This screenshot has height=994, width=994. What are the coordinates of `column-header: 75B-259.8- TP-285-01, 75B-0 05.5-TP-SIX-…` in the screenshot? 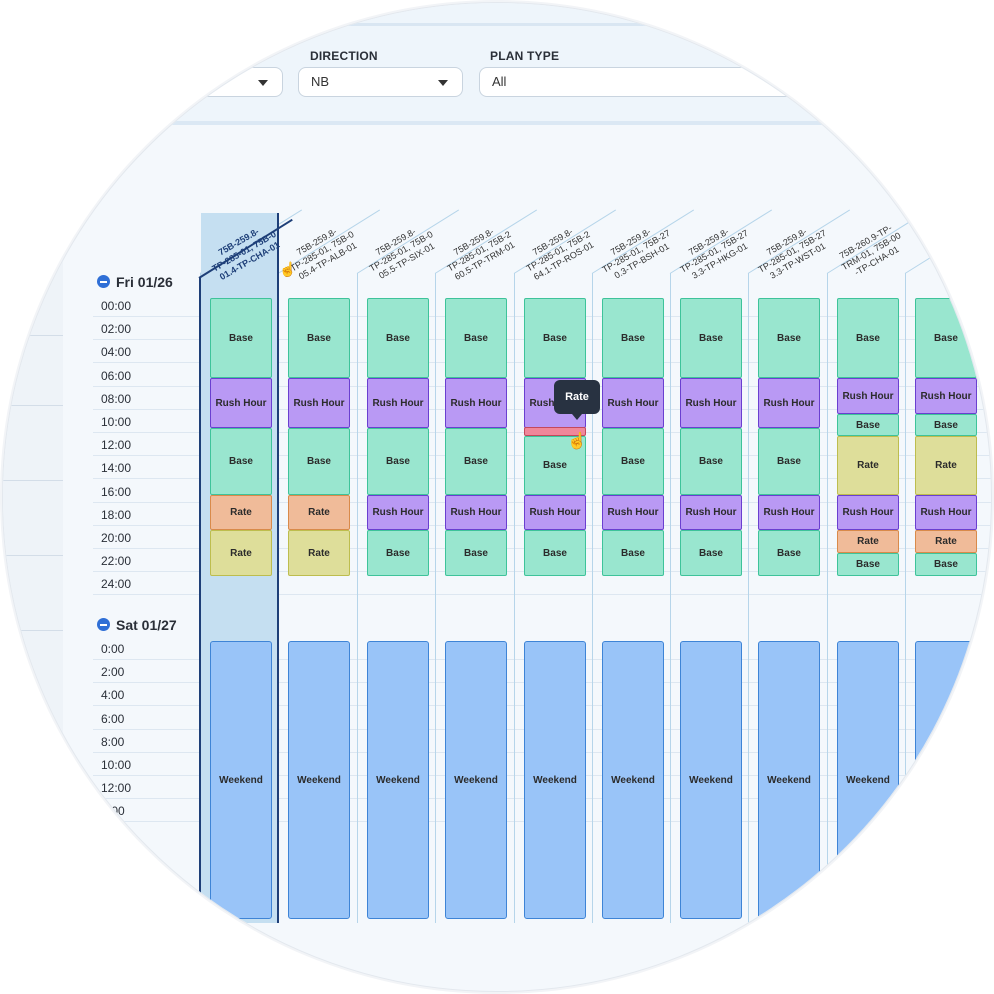 It's located at (402, 253).